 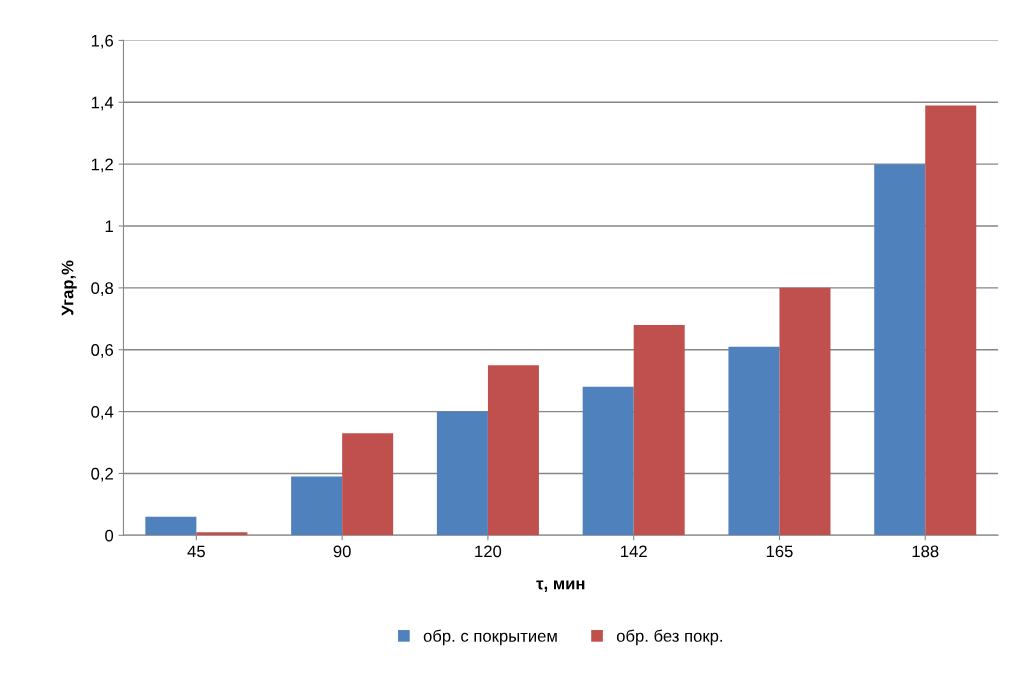 What do you see at coordinates (779, 551) in the screenshot?
I see `x-tick-label: 165` at bounding box center [779, 551].